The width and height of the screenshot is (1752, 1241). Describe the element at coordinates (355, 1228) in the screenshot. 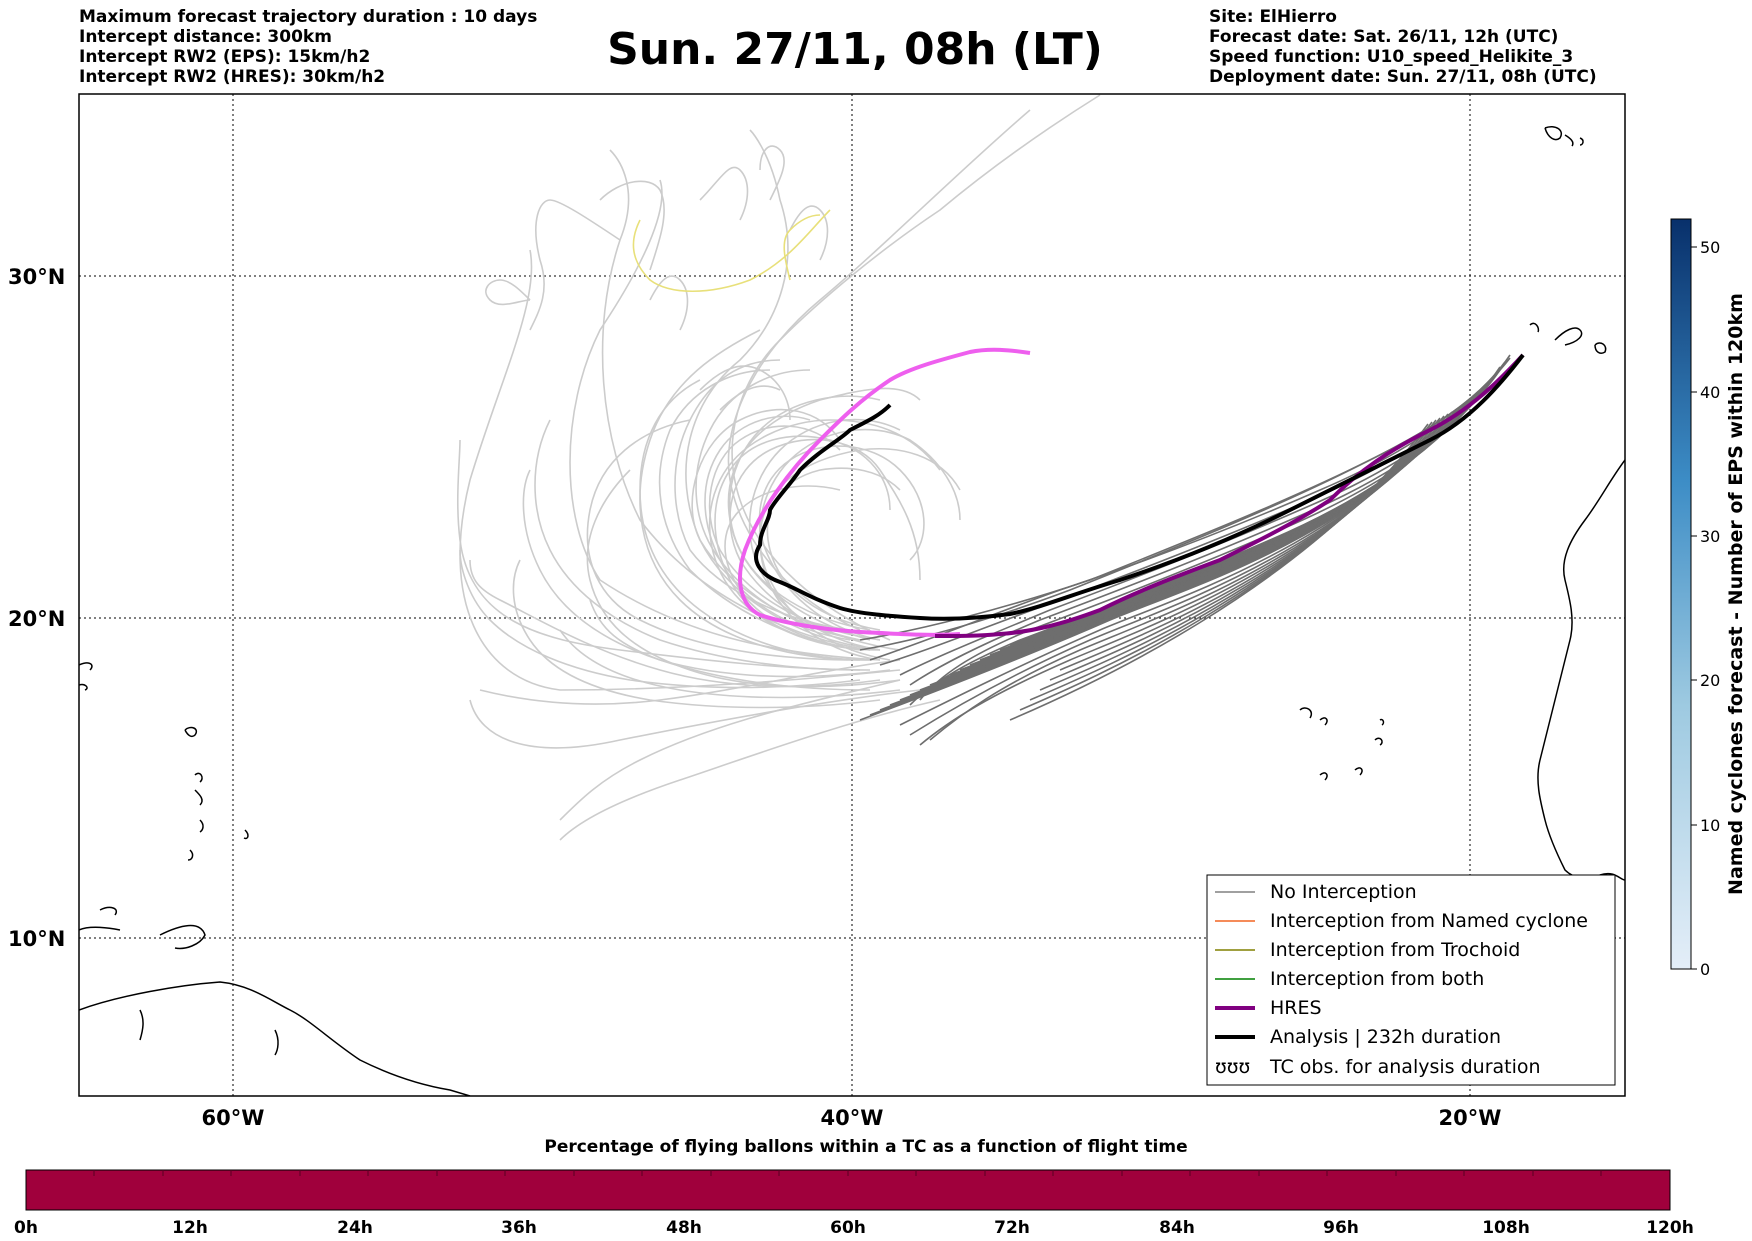

I see `colorbar-bottom-tick-24h: 24h` at that location.